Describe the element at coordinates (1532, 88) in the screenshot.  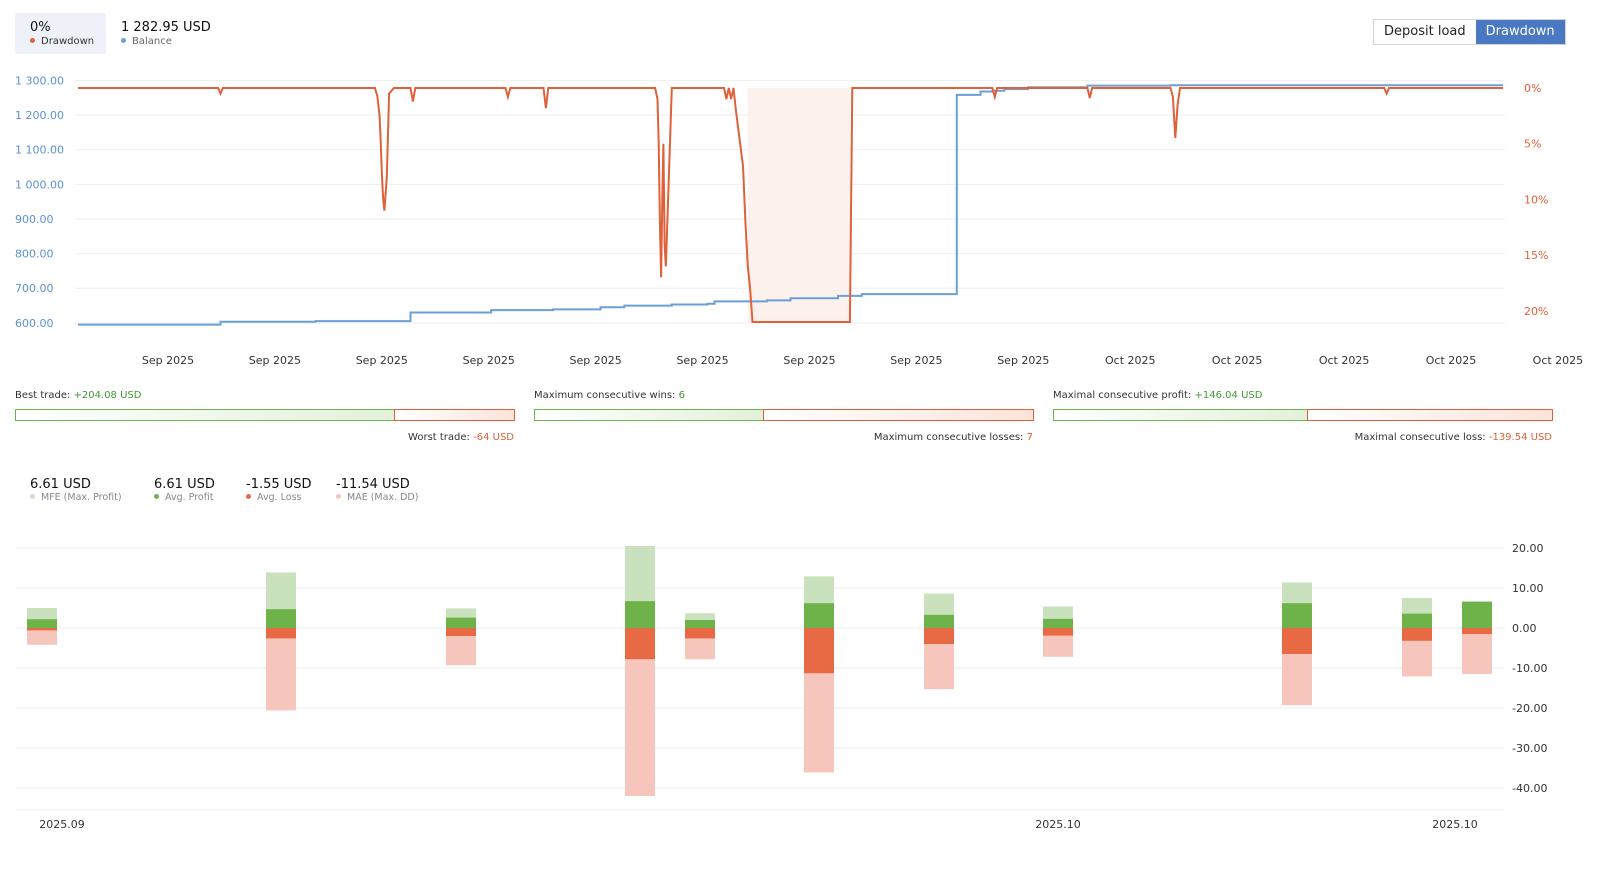
I see `y-right-tick-label: 0%` at that location.